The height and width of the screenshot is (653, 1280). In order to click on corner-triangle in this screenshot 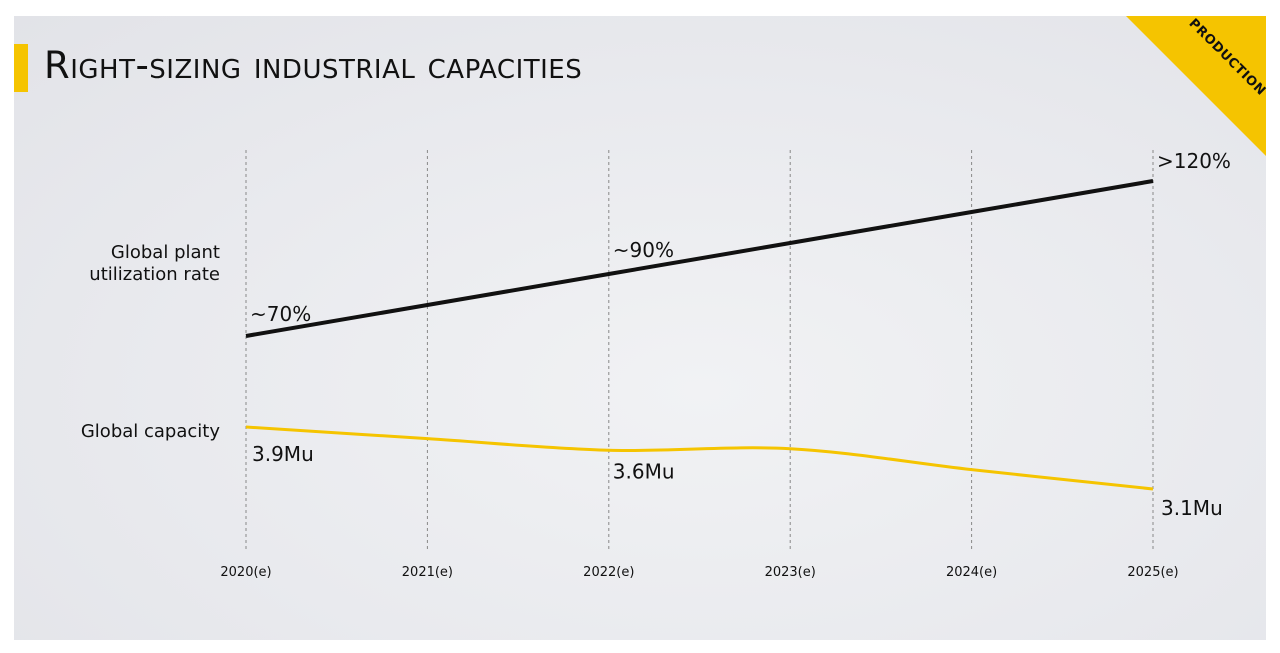, I will do `click(1196, 86)`.